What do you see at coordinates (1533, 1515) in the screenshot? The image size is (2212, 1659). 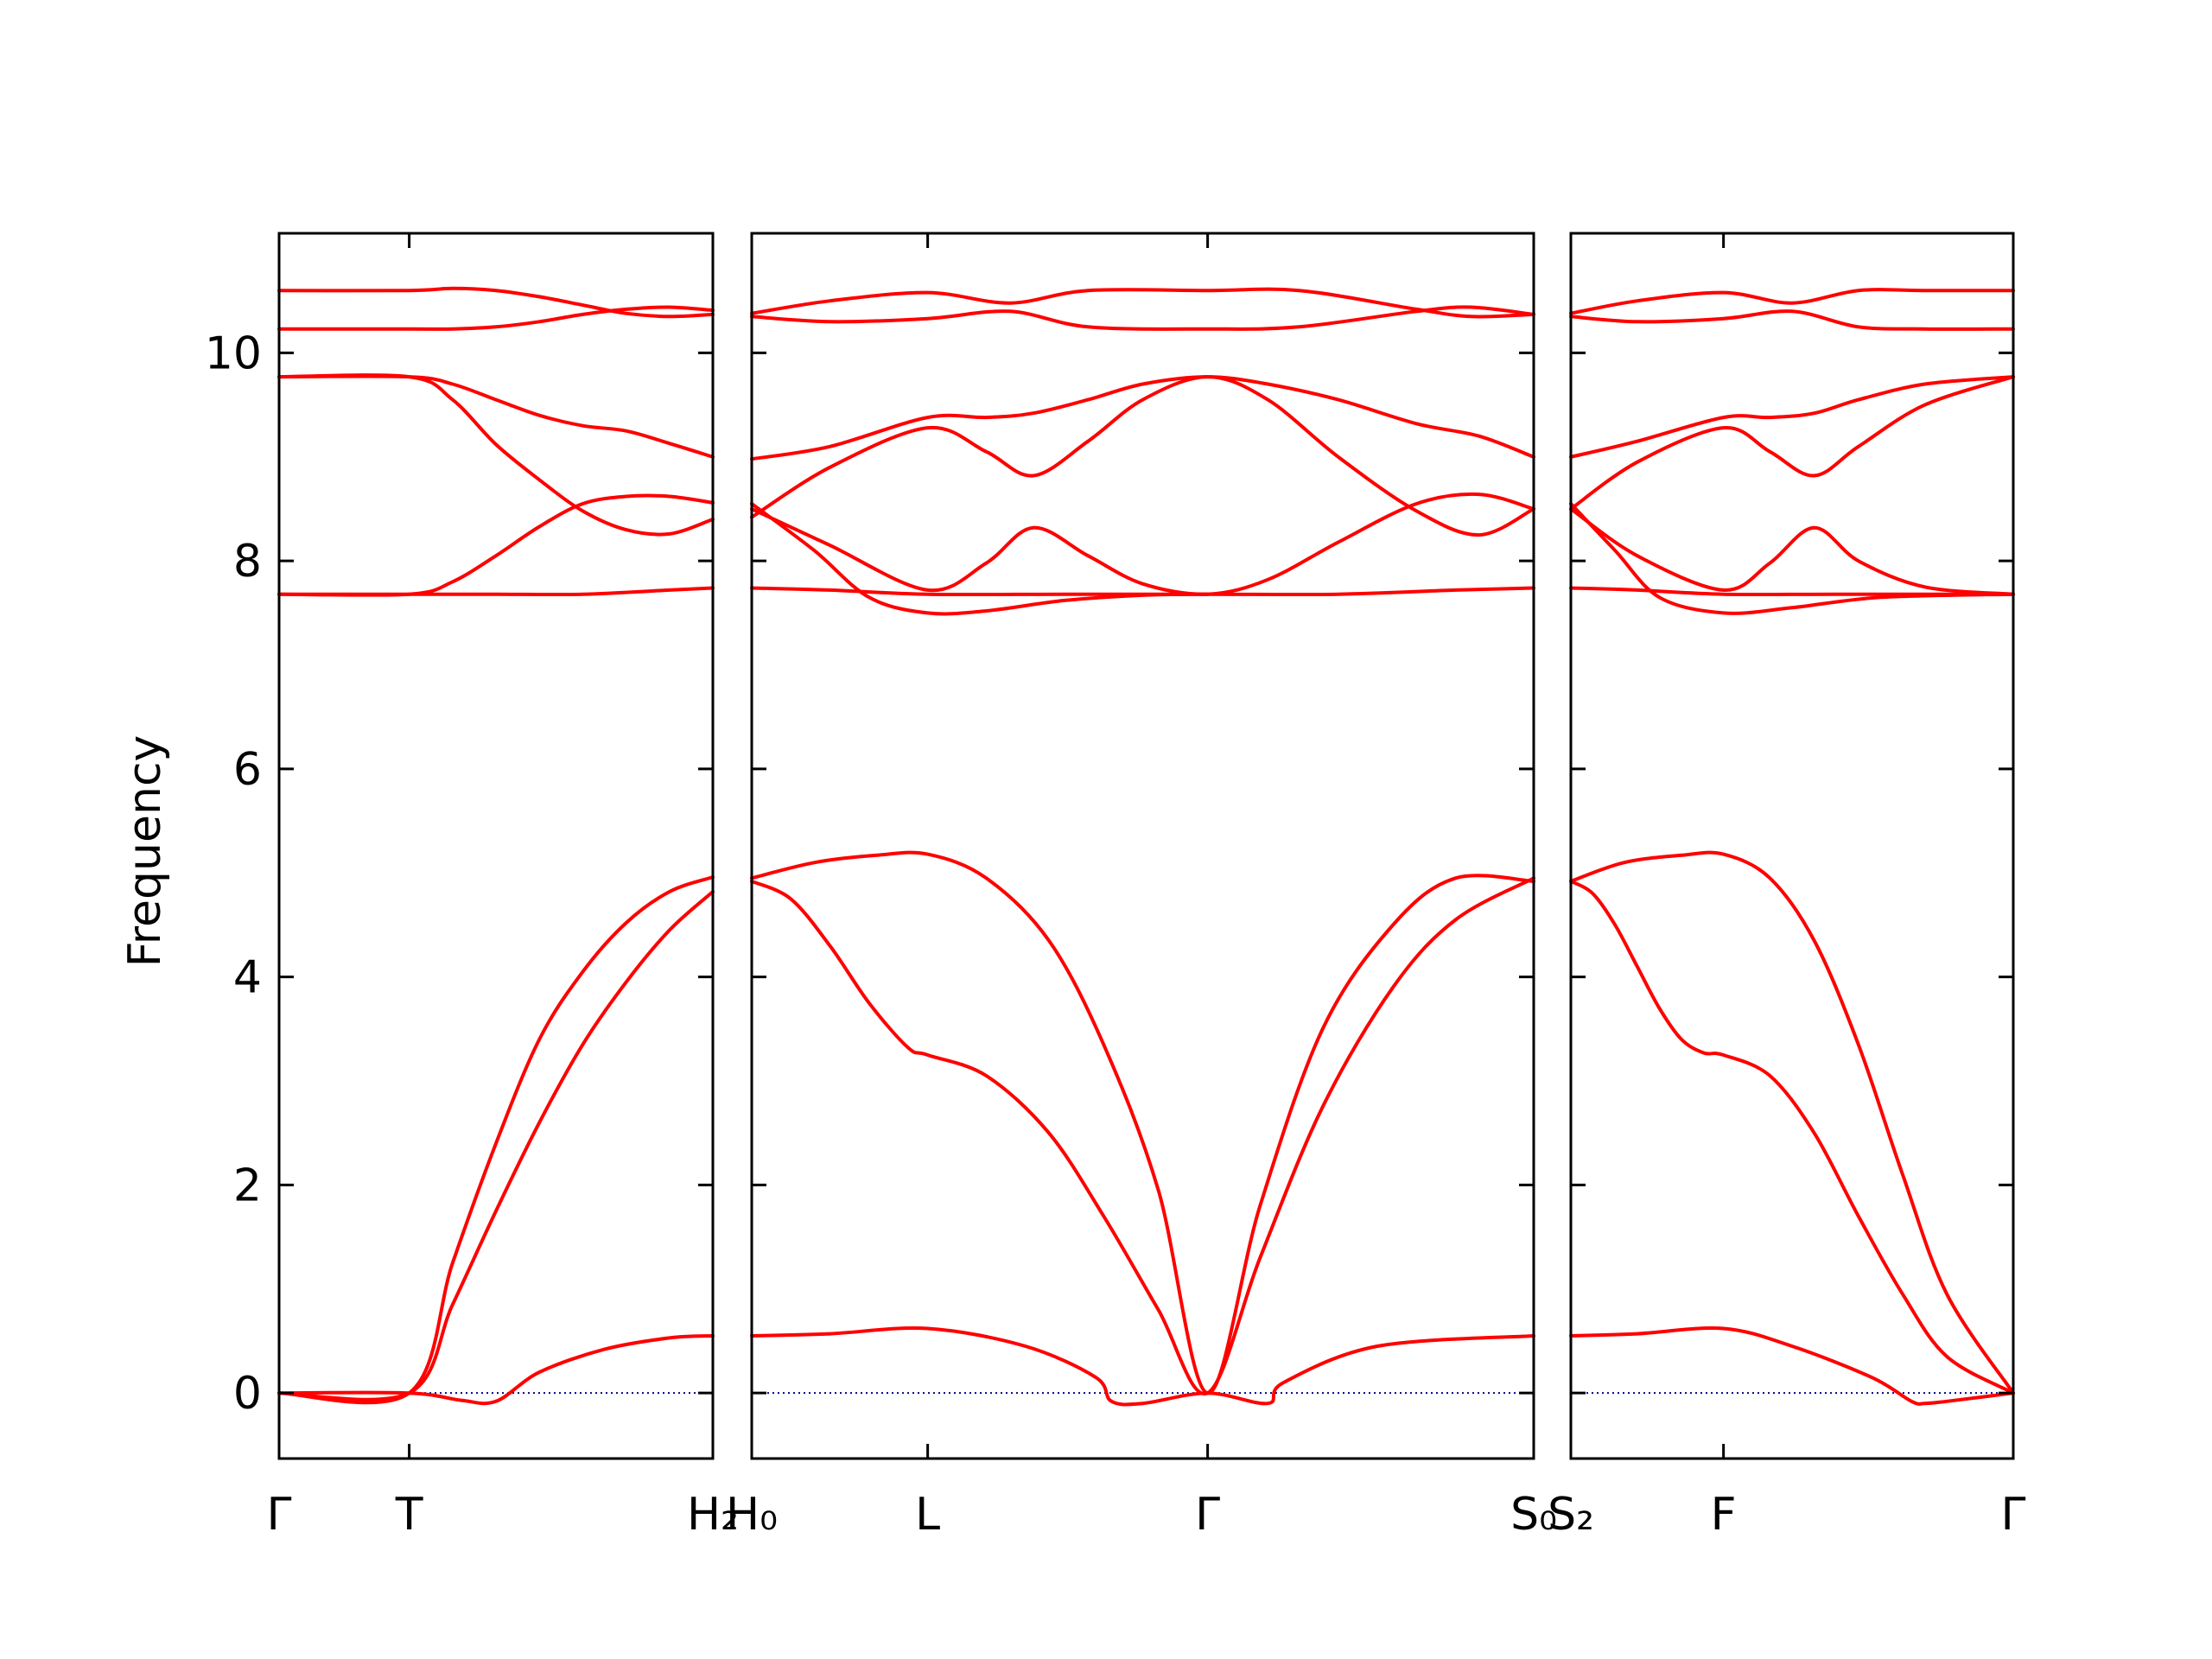 I see `x-tick-label: S₀` at bounding box center [1533, 1515].